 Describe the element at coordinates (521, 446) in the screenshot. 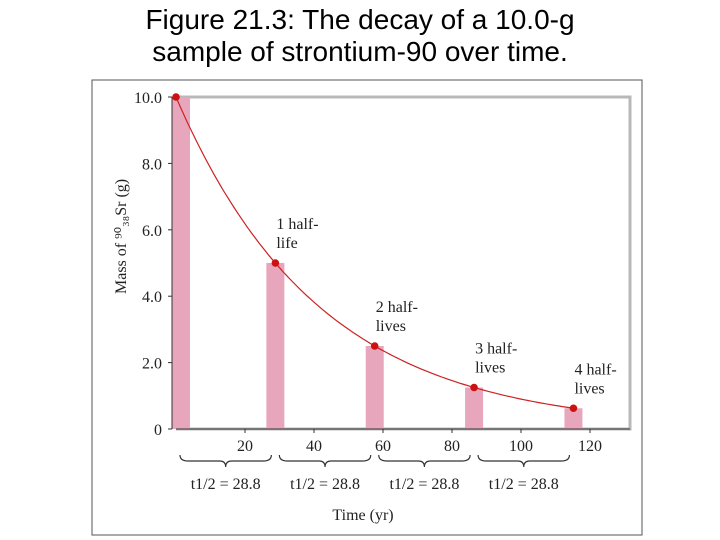

I see `x-tick-label-4: 100` at that location.